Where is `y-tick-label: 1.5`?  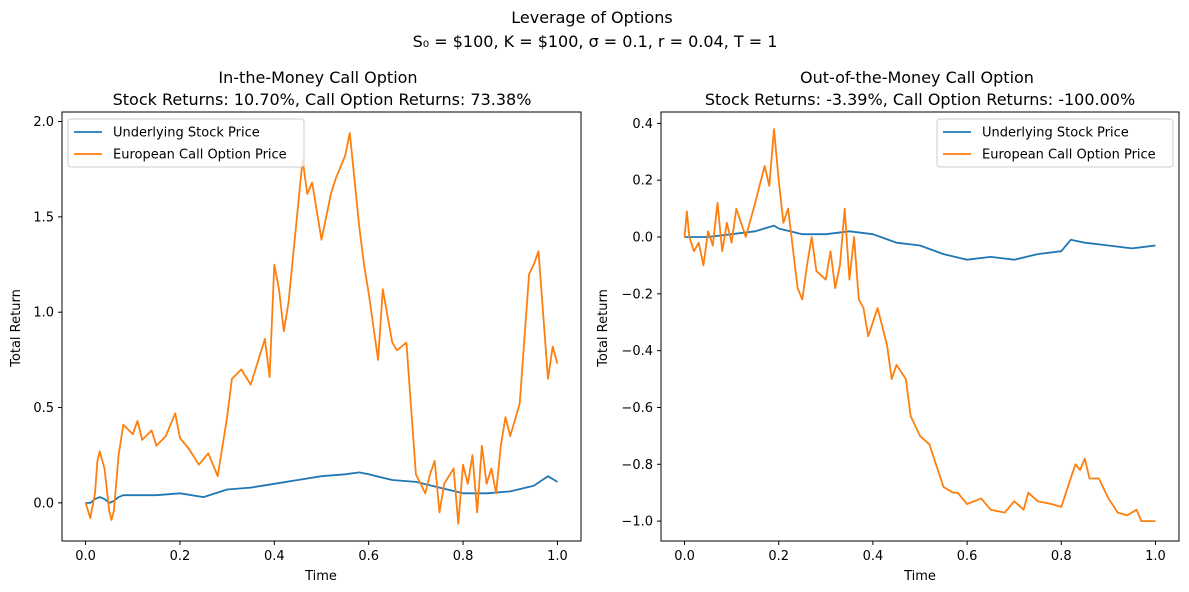
y-tick-label: 1.5 is located at coordinates (43, 217).